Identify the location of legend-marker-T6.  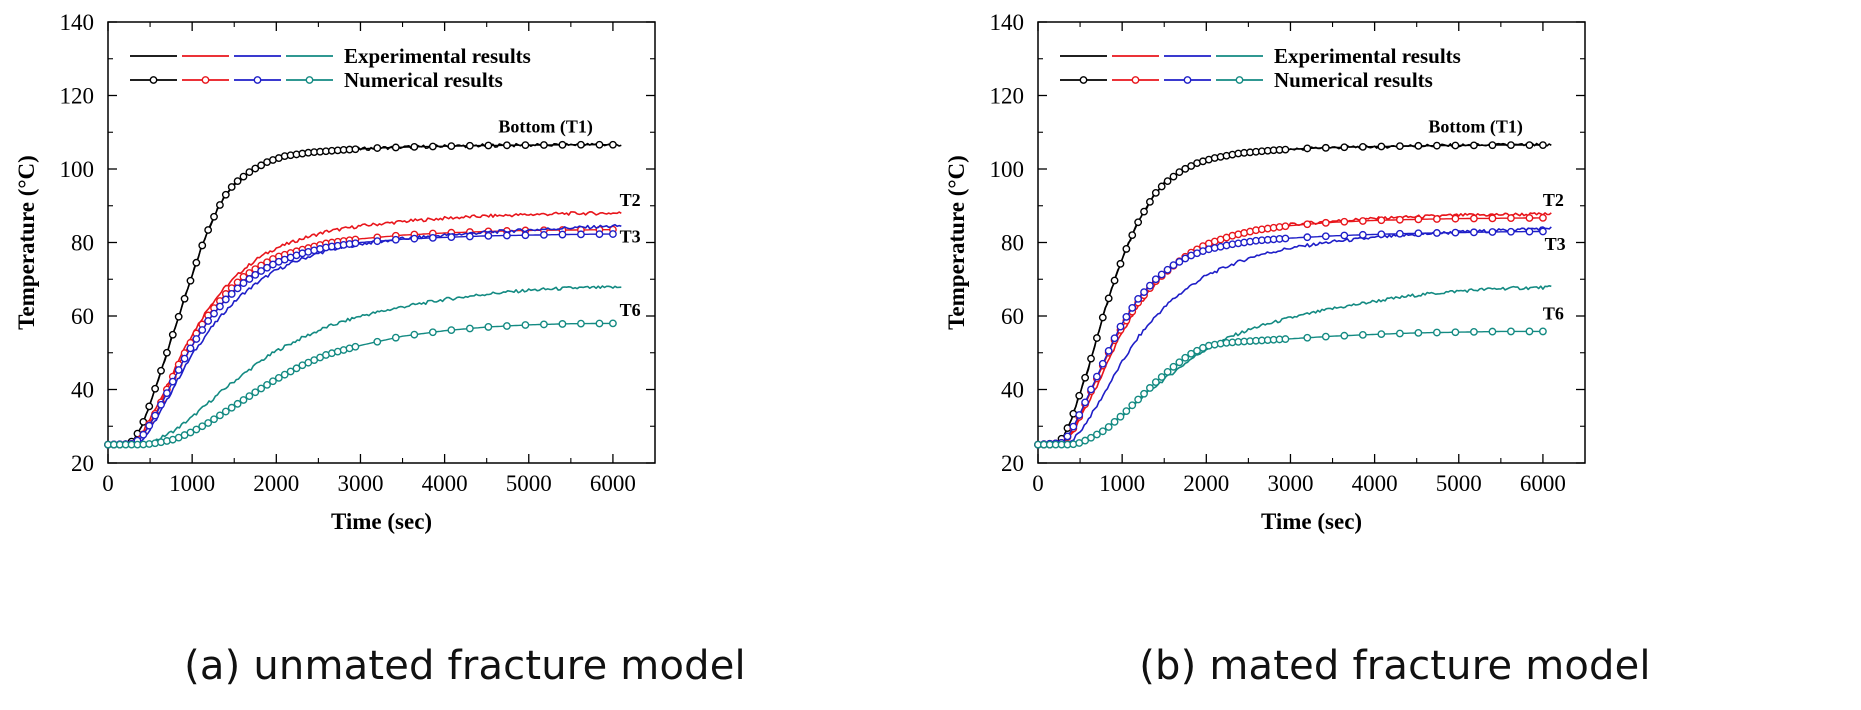
(1239, 80).